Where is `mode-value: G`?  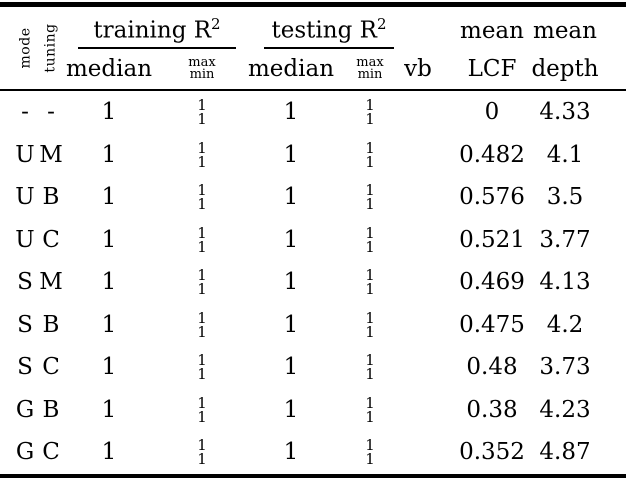
mode-value: G is located at coordinates (25, 452).